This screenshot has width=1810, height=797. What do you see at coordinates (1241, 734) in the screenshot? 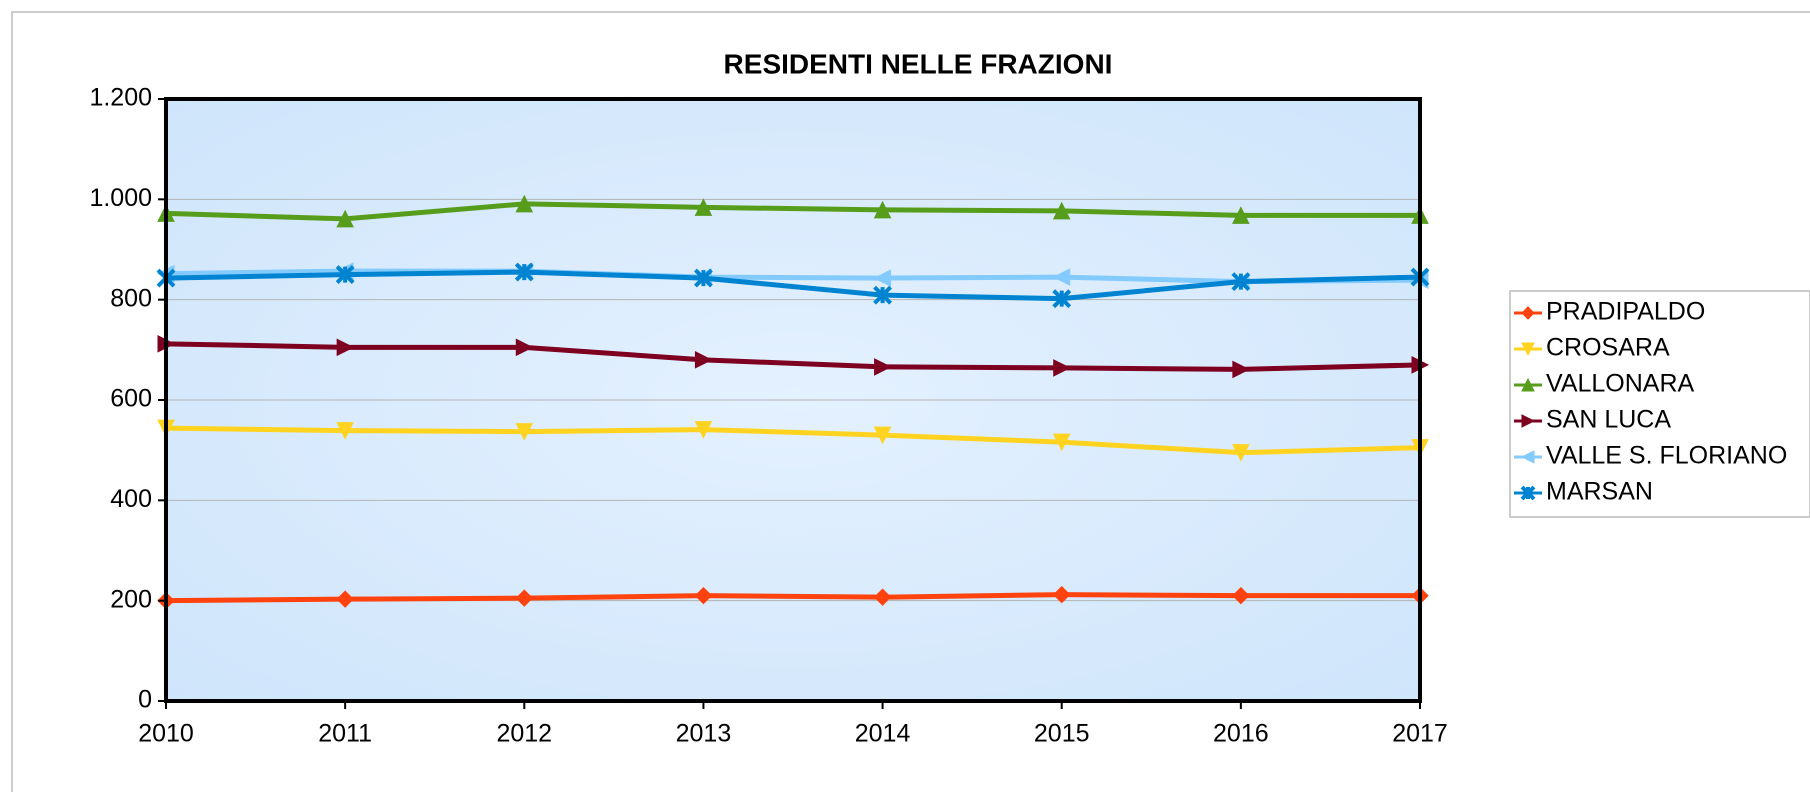
I see `x-tick-label: 2016` at bounding box center [1241, 734].